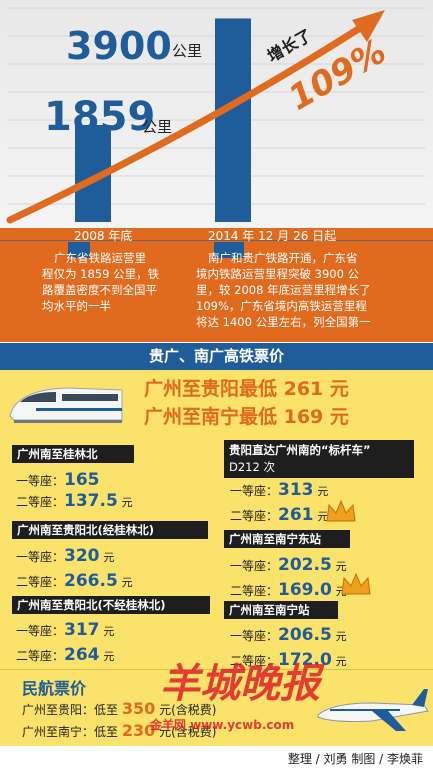 This screenshot has width=433, height=770. Describe the element at coordinates (111, 605) in the screenshot. I see `route-head-guiyang-direct: 广州南至贵阳北(不经桂林北)` at that location.